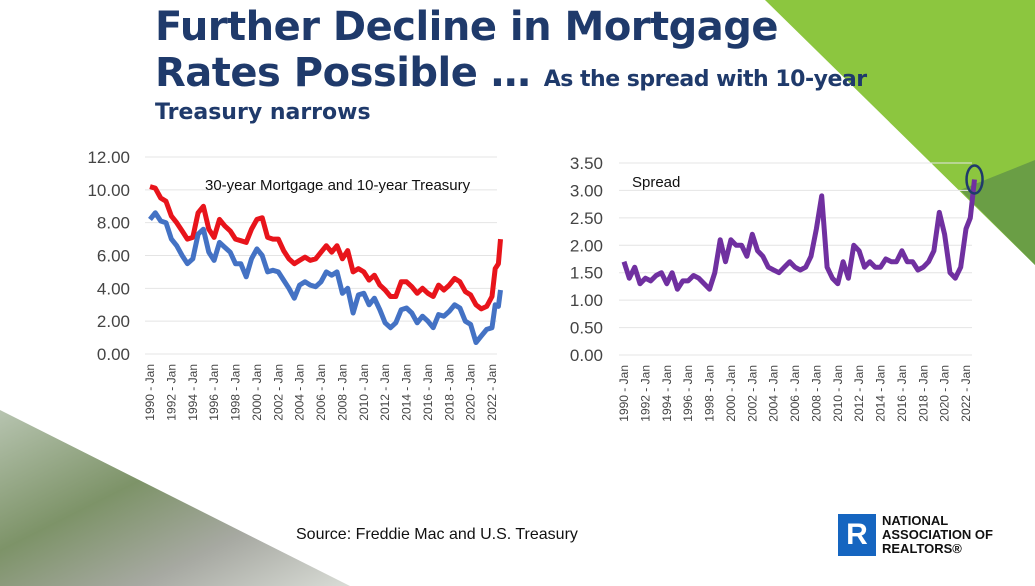 The width and height of the screenshot is (1035, 586). I want to click on title-line-1: Further Decline in Mortgage, so click(467, 27).